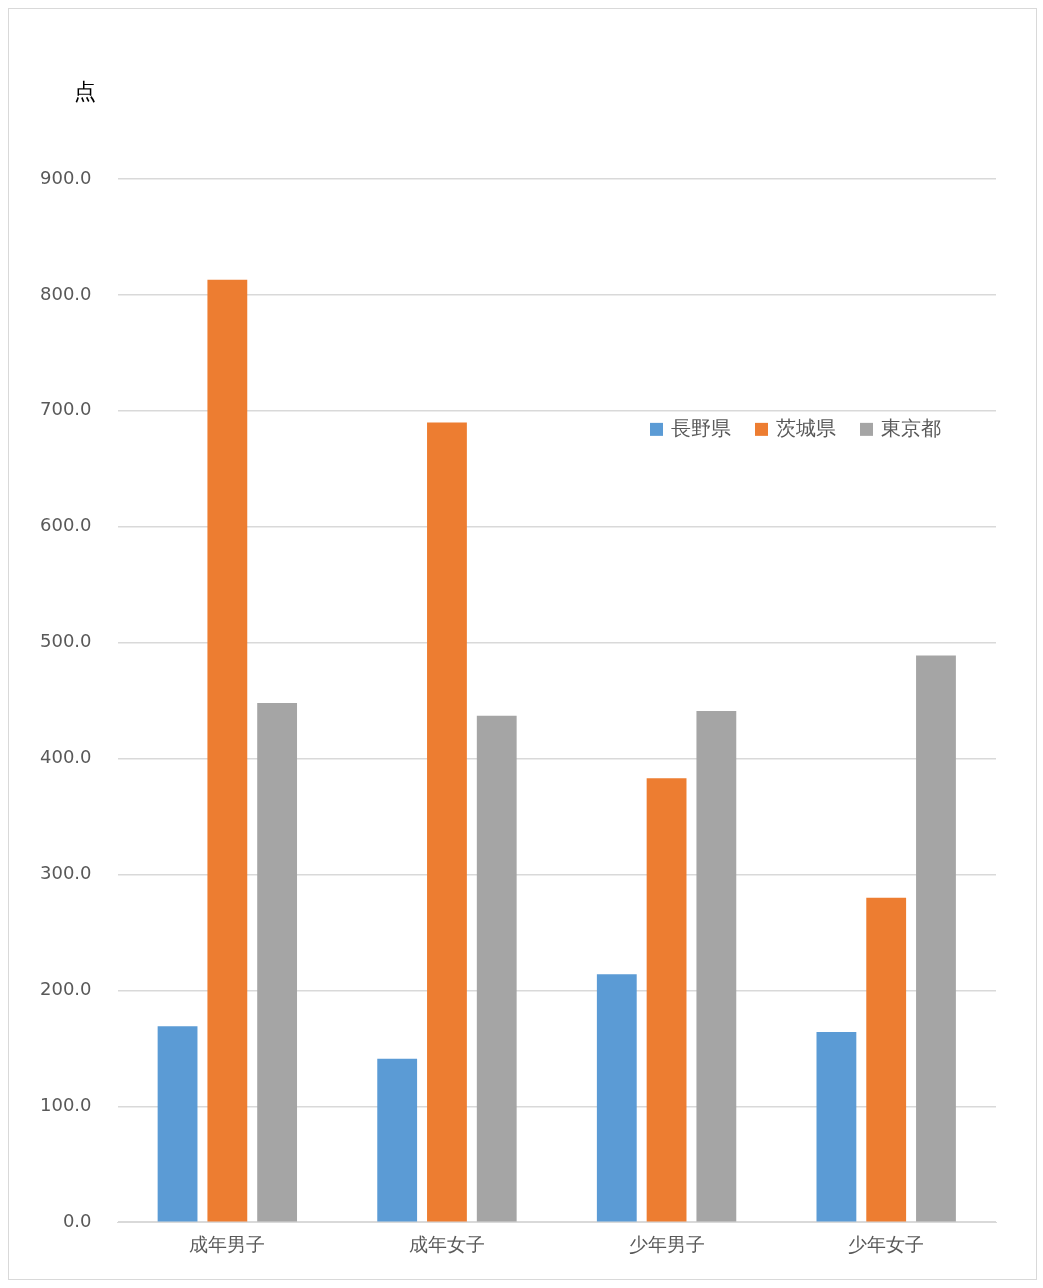  What do you see at coordinates (66, 1104) in the screenshot?
I see `y-tick-label: 100.0` at bounding box center [66, 1104].